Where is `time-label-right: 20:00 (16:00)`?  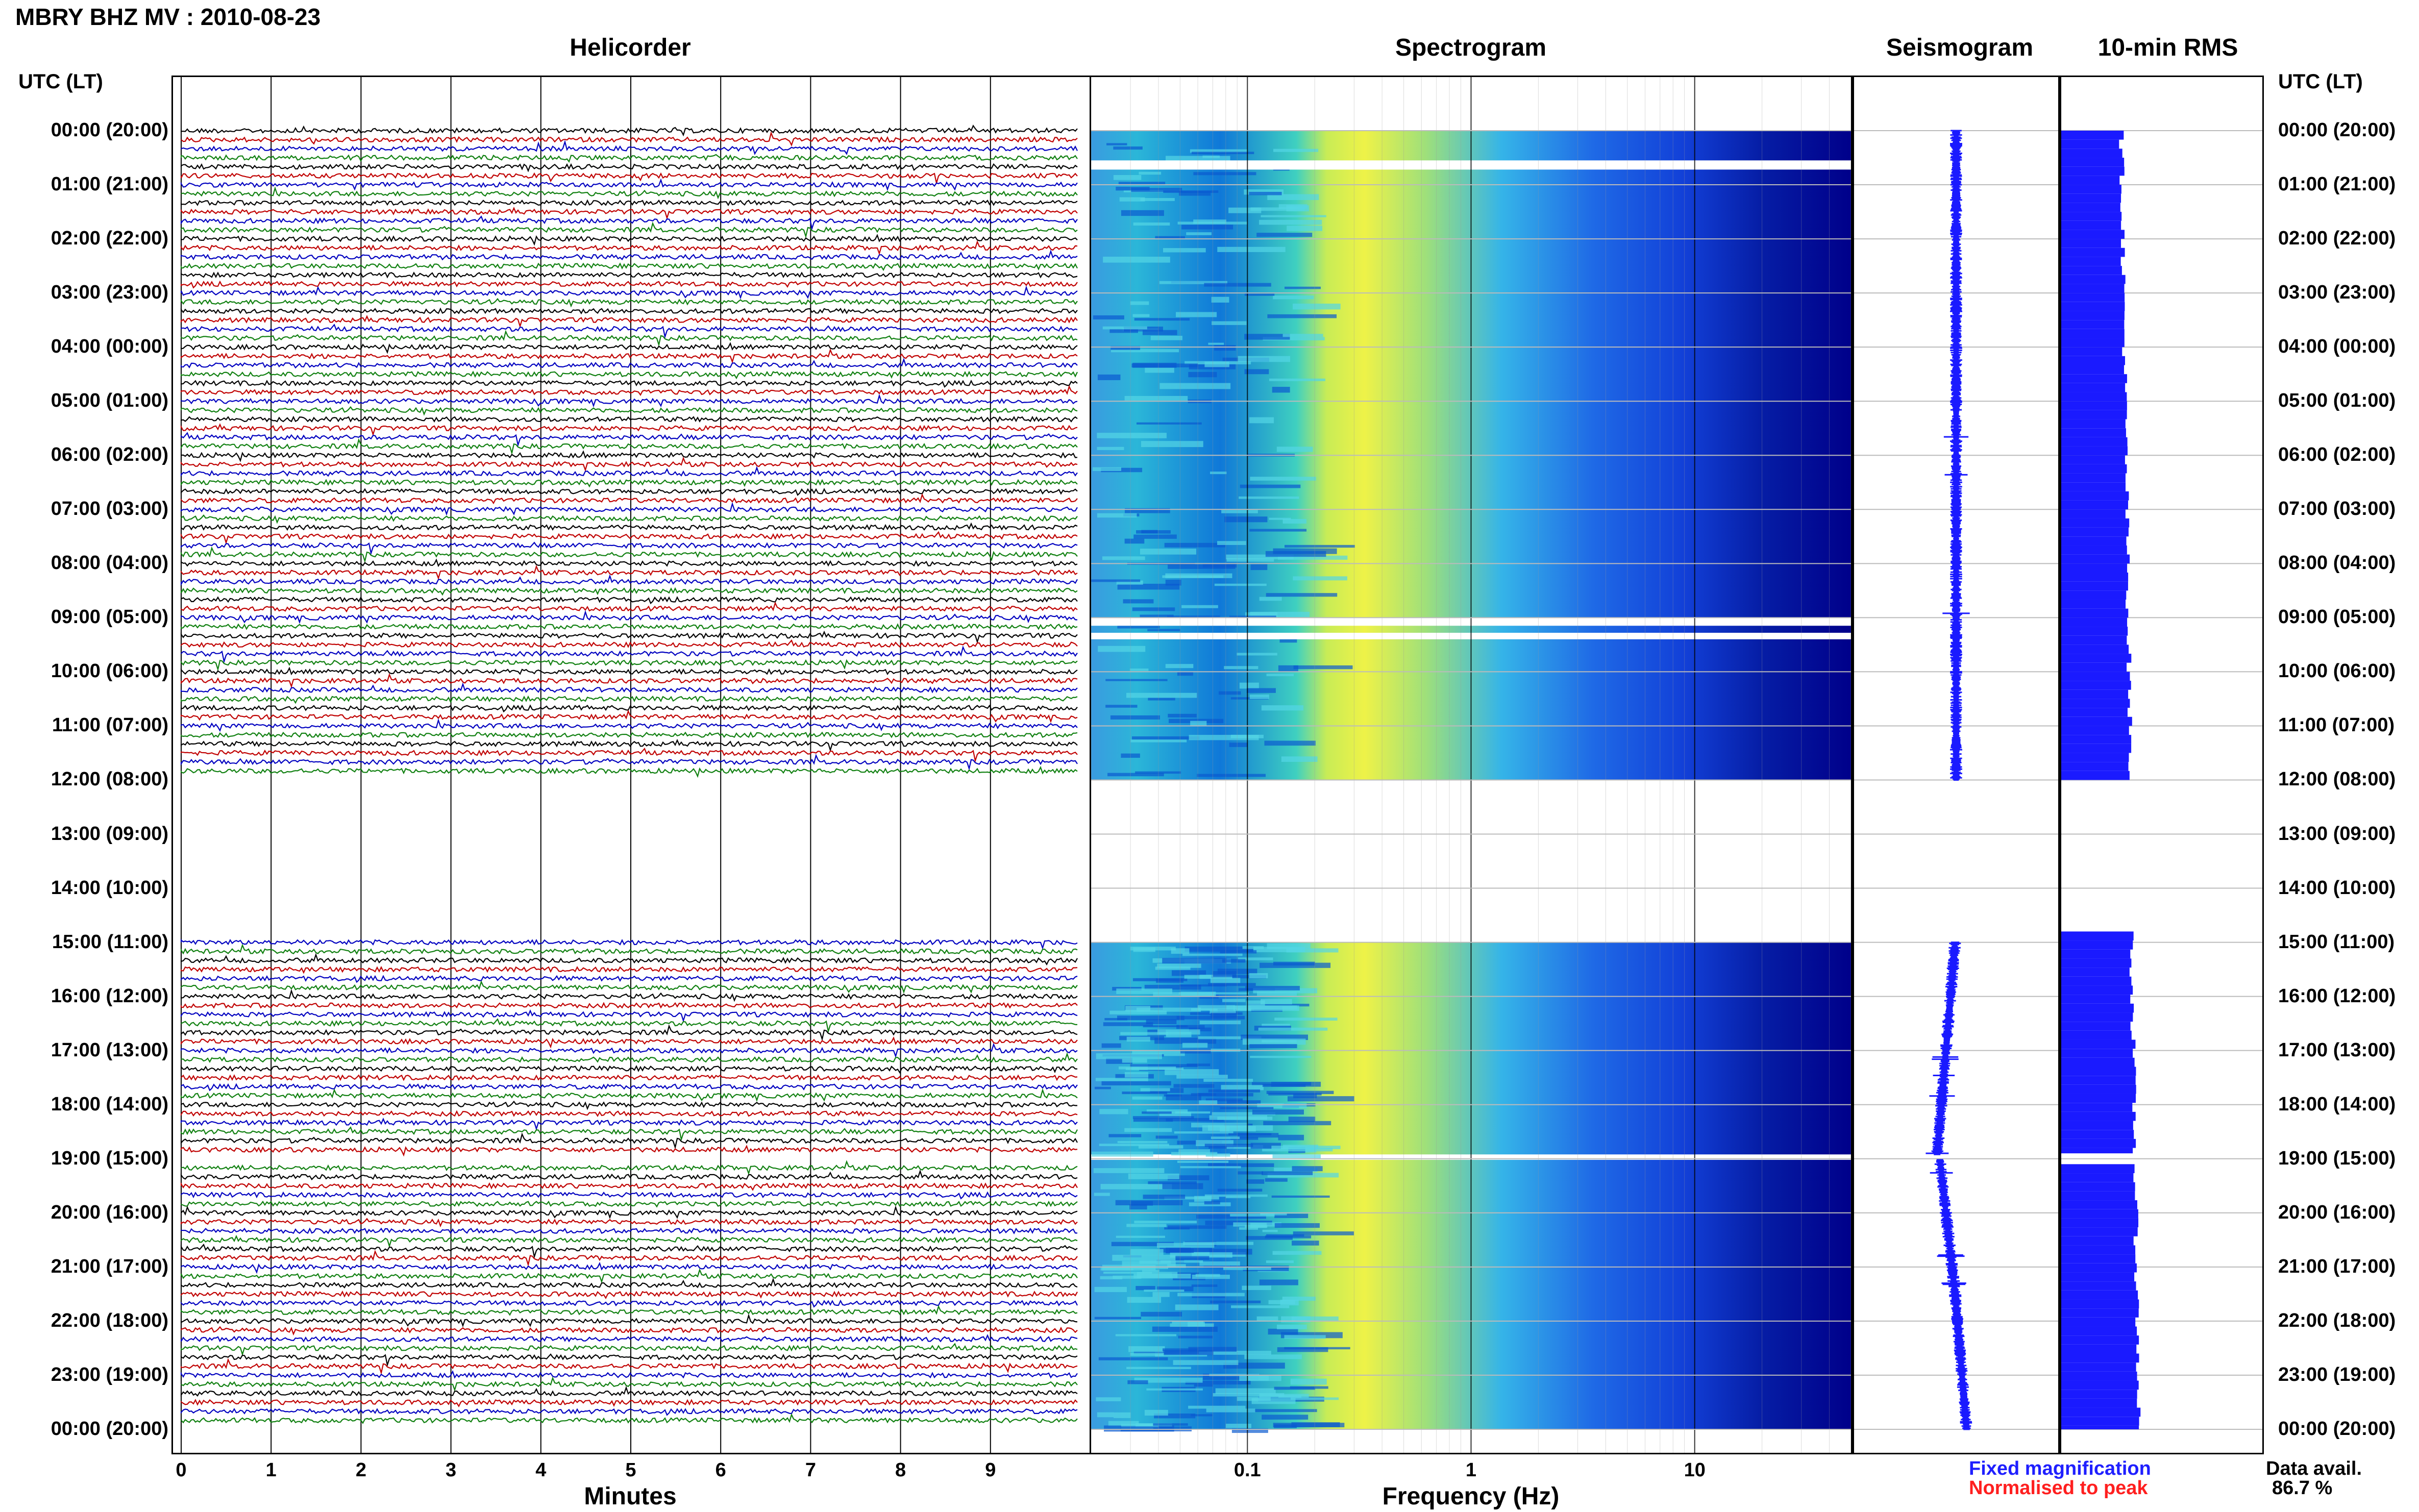 time-label-right: 20:00 (16:00) is located at coordinates (2337, 1212).